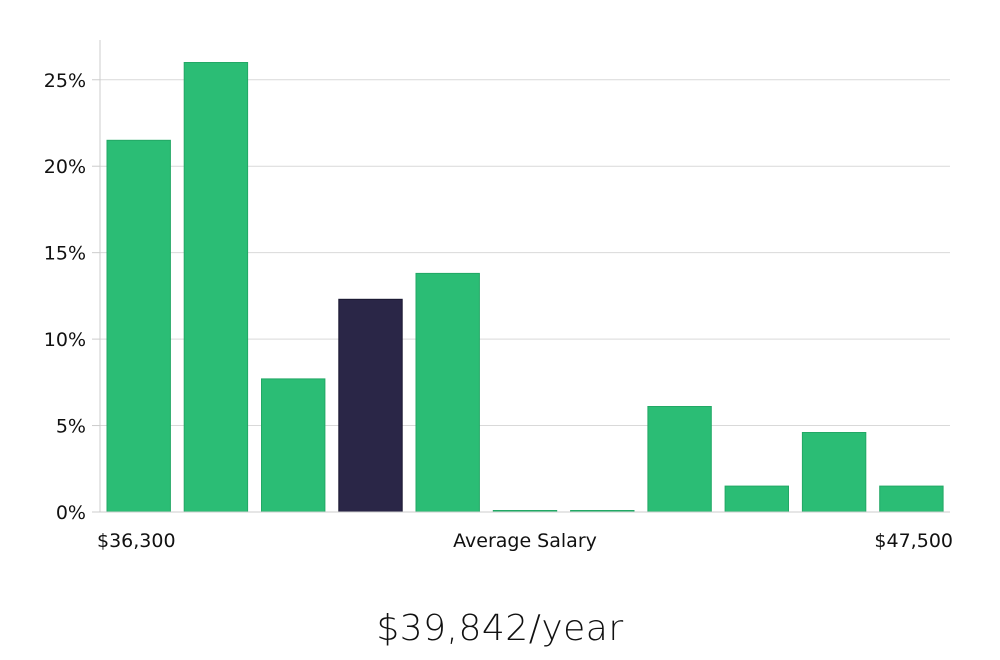 This screenshot has width=1000, height=660. I want to click on y-tick-label: 15%, so click(65, 254).